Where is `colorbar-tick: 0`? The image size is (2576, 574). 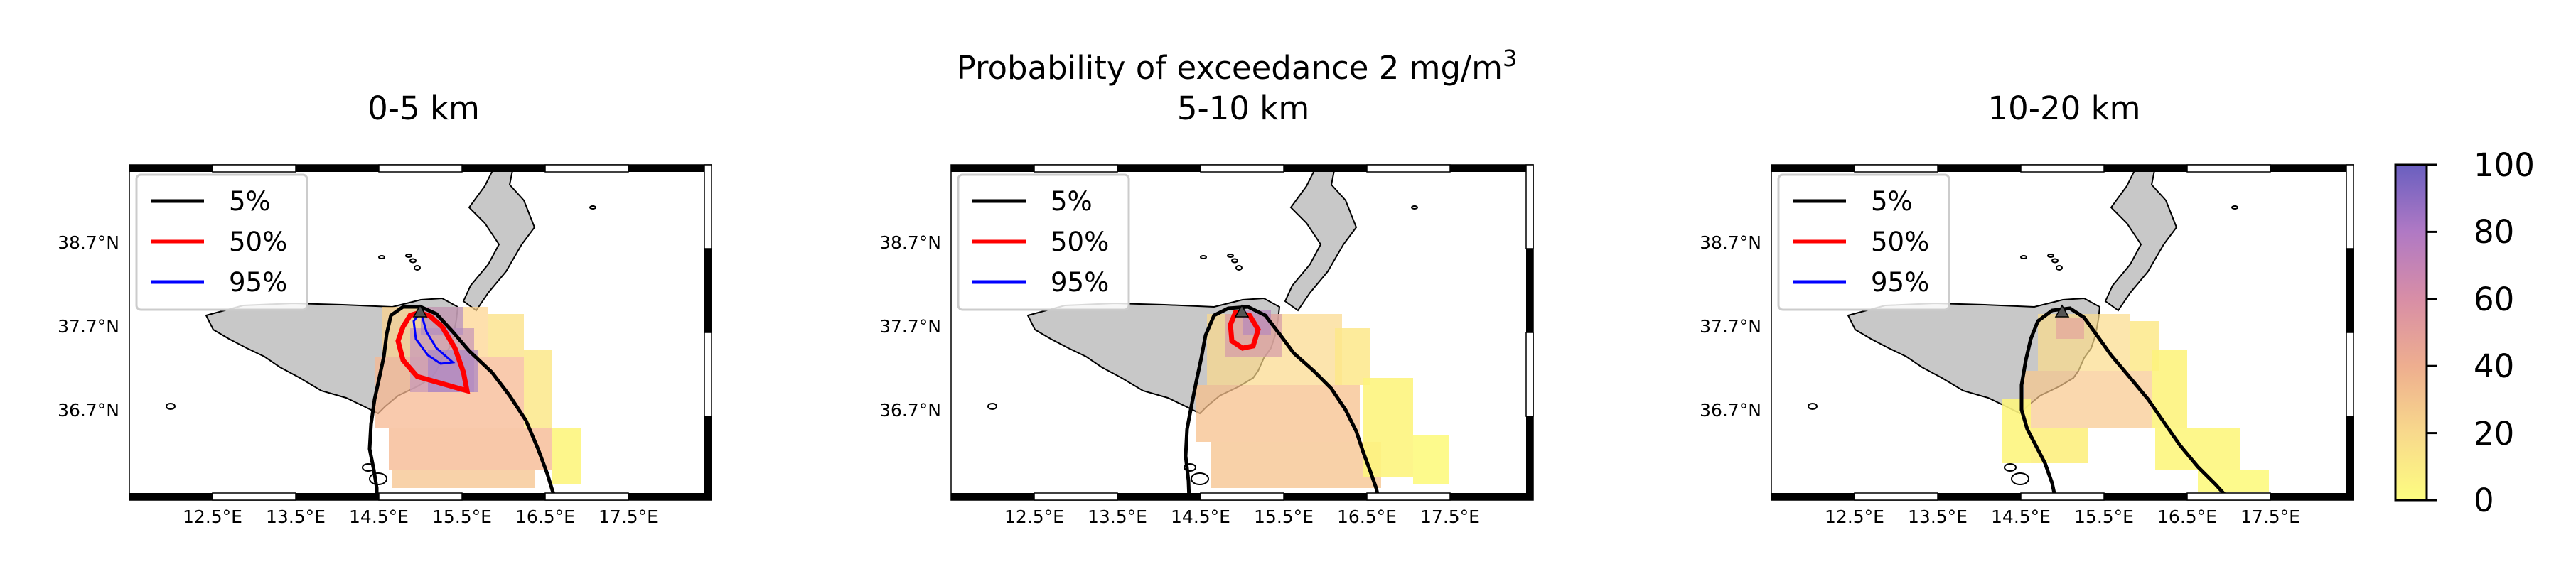 colorbar-tick: 0 is located at coordinates (2484, 500).